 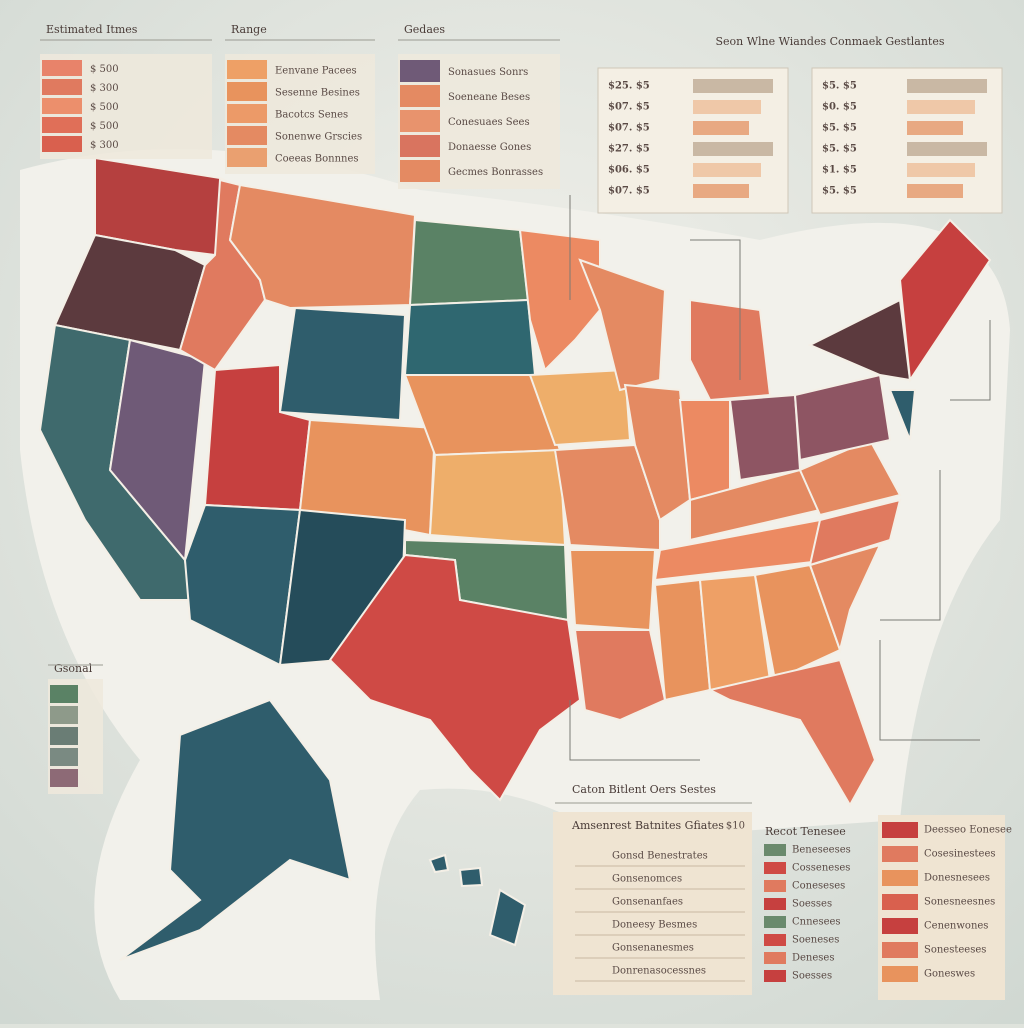 I want to click on bottom-amount: $10, so click(x=735, y=826).